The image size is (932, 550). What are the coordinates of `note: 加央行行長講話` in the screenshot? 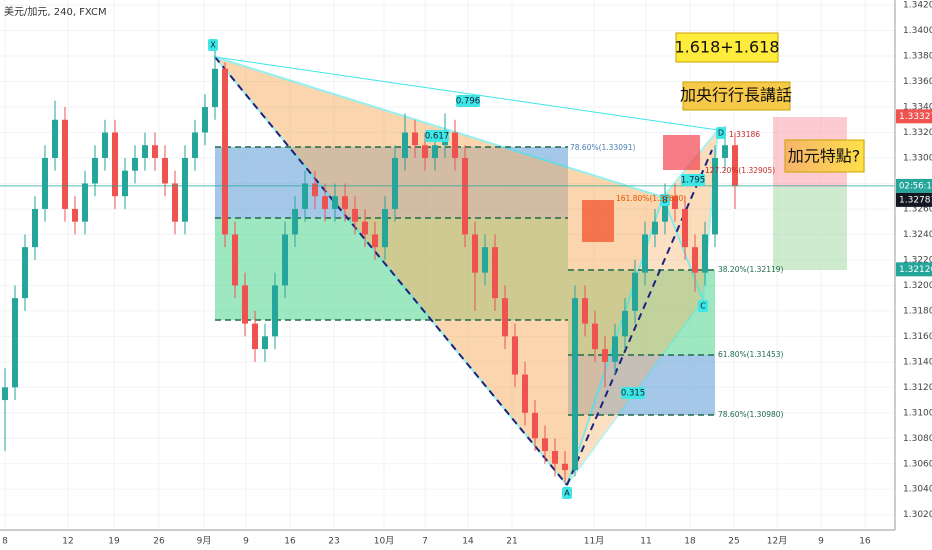 It's located at (736, 95).